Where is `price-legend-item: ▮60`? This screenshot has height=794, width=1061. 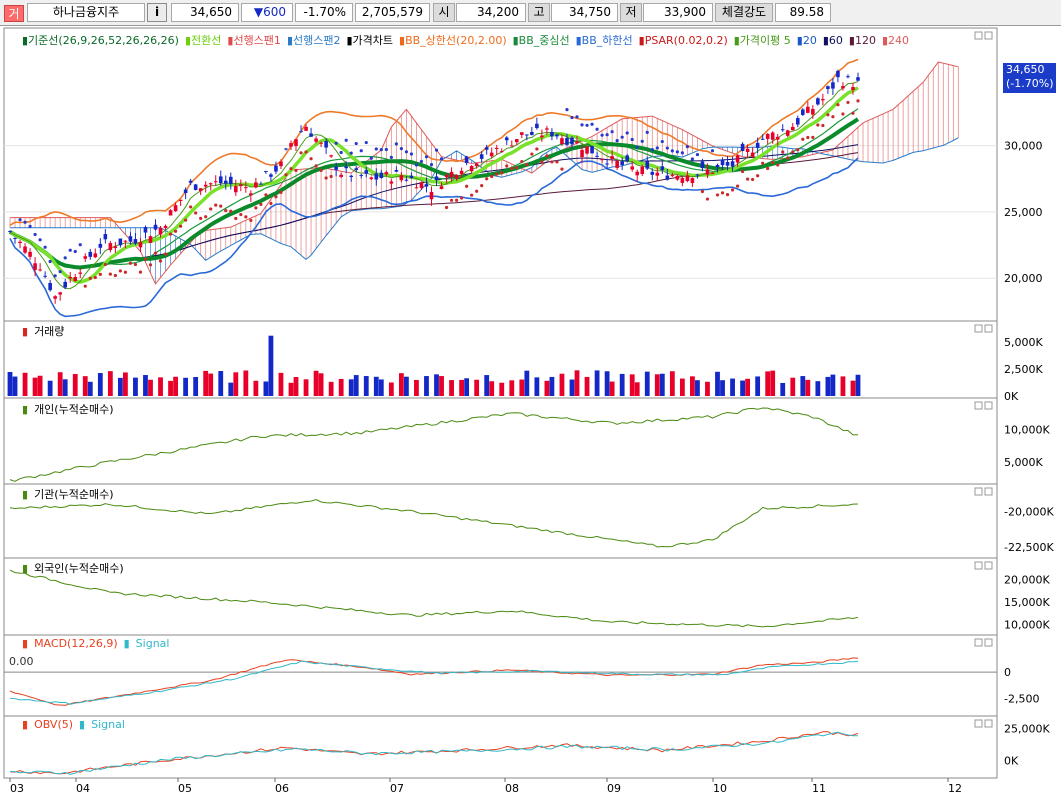 price-legend-item: ▮60 is located at coordinates (832, 40).